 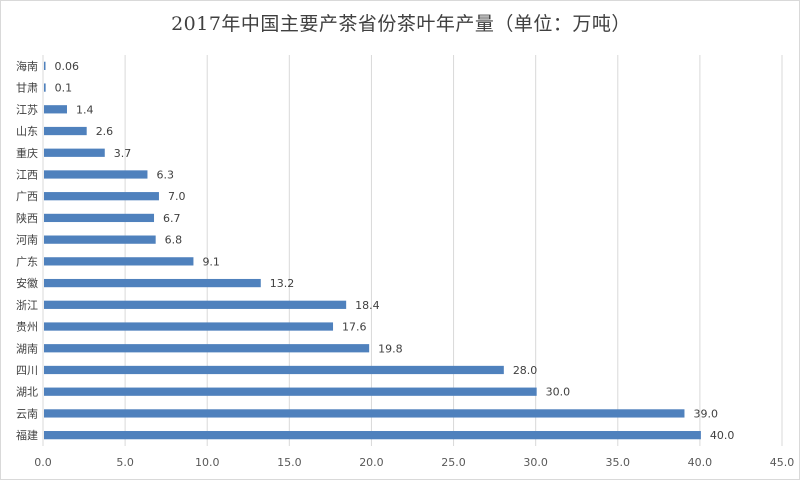 What do you see at coordinates (27, 196) in the screenshot?
I see `category-label: 广西` at bounding box center [27, 196].